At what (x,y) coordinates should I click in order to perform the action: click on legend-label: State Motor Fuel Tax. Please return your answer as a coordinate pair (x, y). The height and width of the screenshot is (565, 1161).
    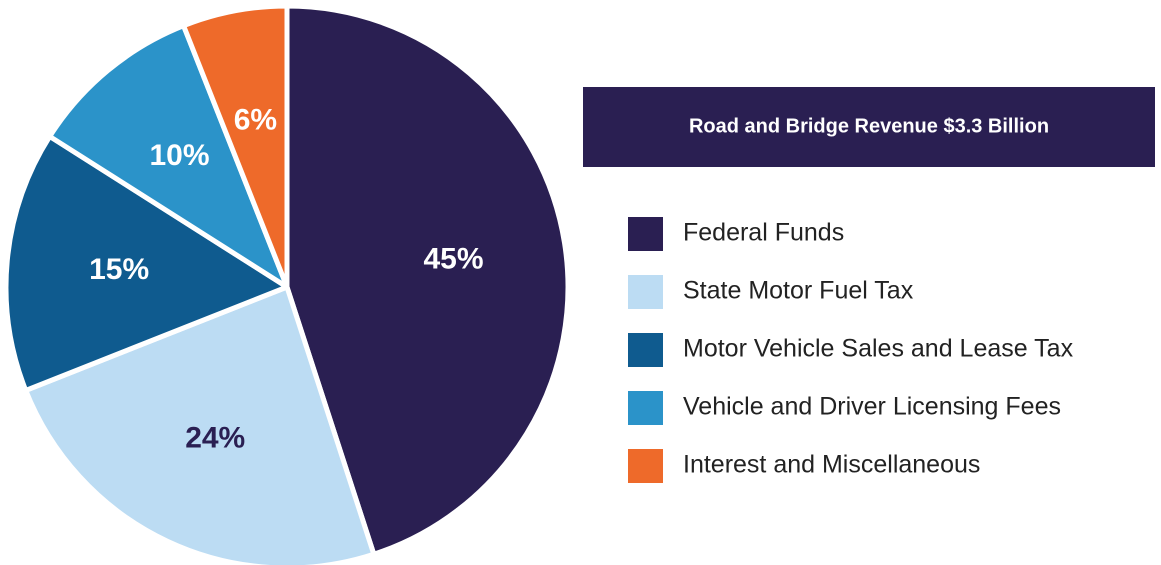
    Looking at the image, I should click on (798, 291).